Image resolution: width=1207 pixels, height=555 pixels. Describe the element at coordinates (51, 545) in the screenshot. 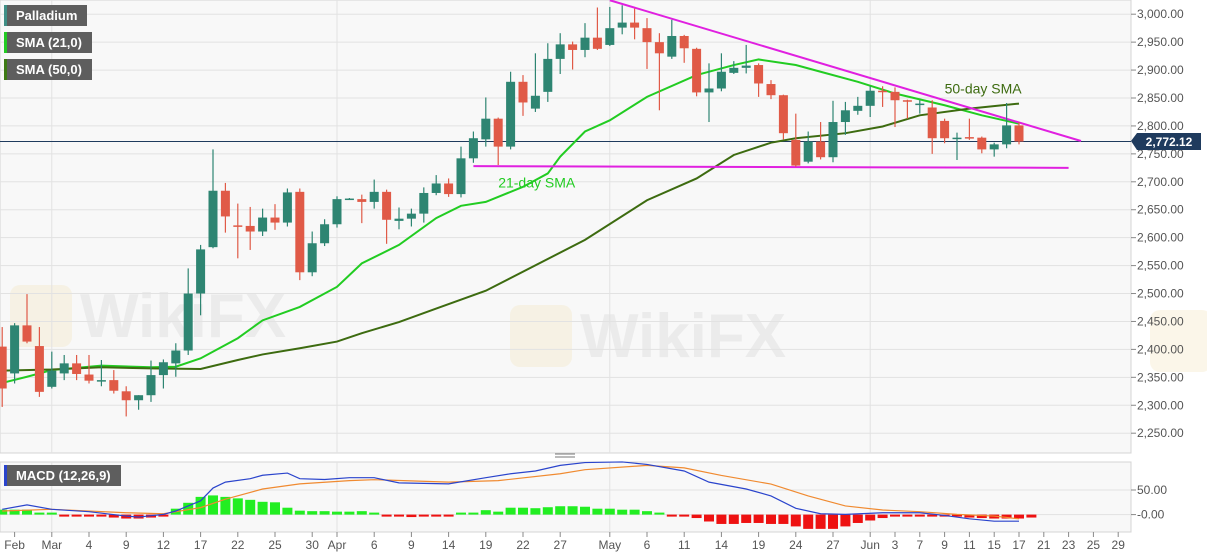

I see `x-tick-label: Mar` at that location.